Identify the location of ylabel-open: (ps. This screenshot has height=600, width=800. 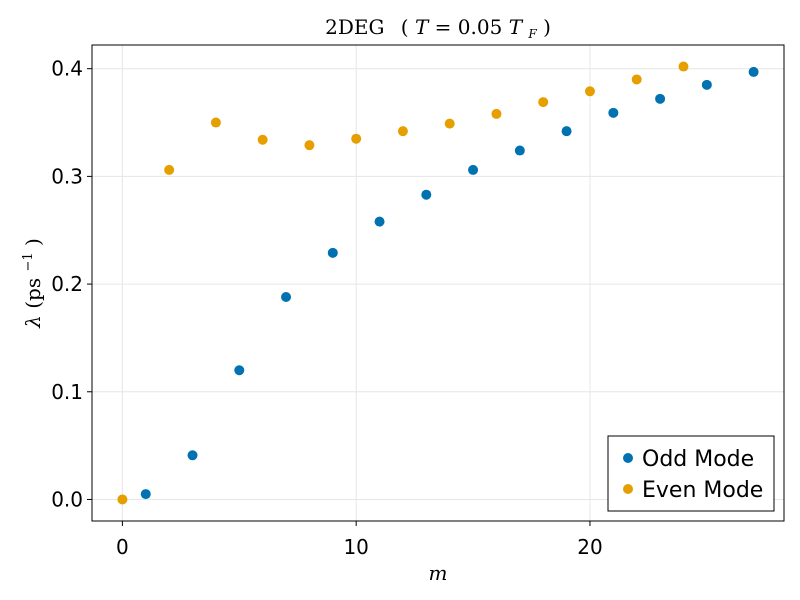
(33, 293).